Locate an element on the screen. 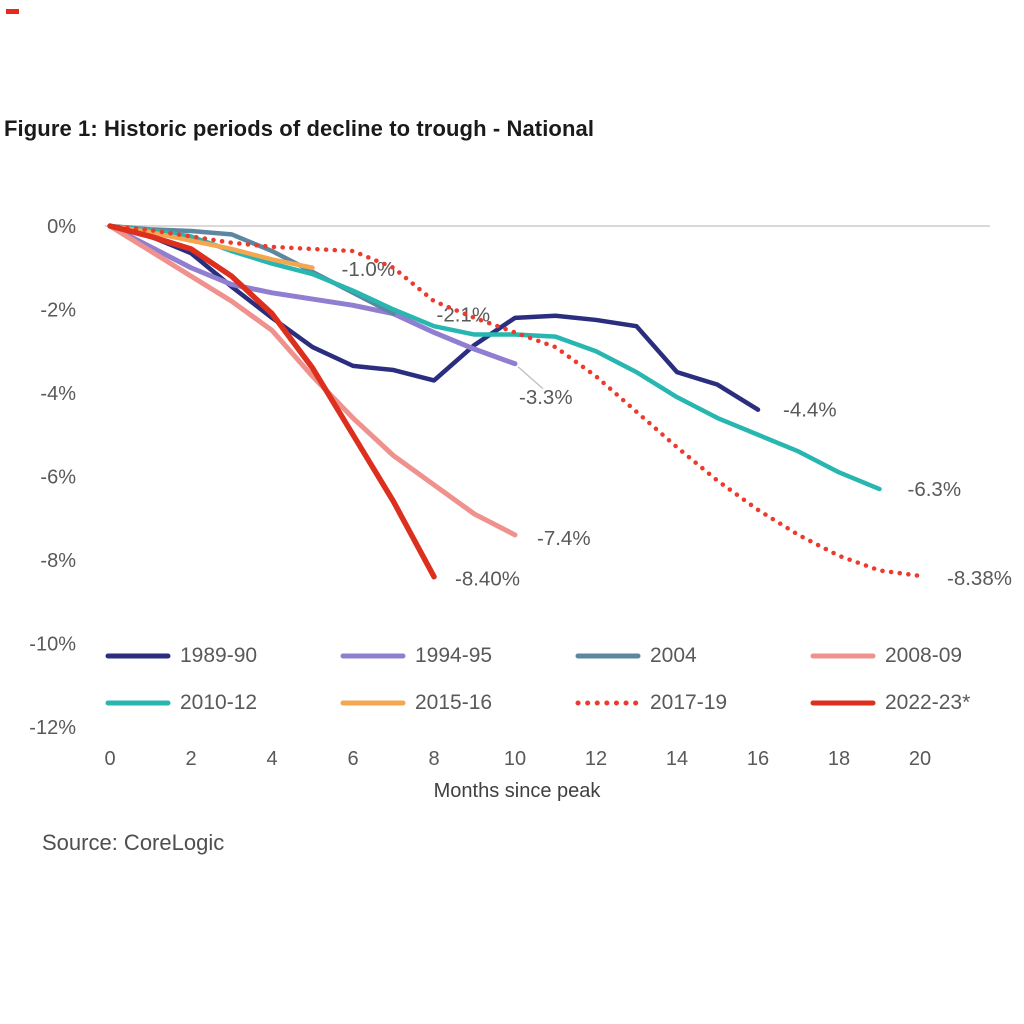 The image size is (1024, 1024). legend-label-2022-23*: 2022-23* is located at coordinates (928, 702).